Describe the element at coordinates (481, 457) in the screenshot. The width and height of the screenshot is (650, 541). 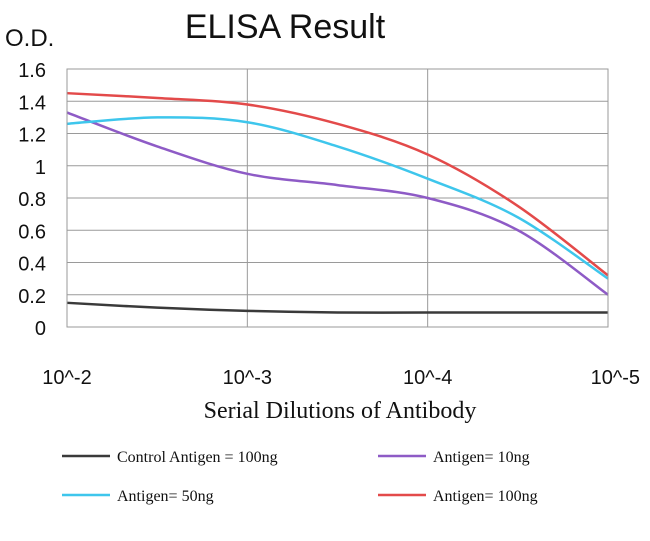
I see `legend-label-1: Antigen= 10ng` at that location.